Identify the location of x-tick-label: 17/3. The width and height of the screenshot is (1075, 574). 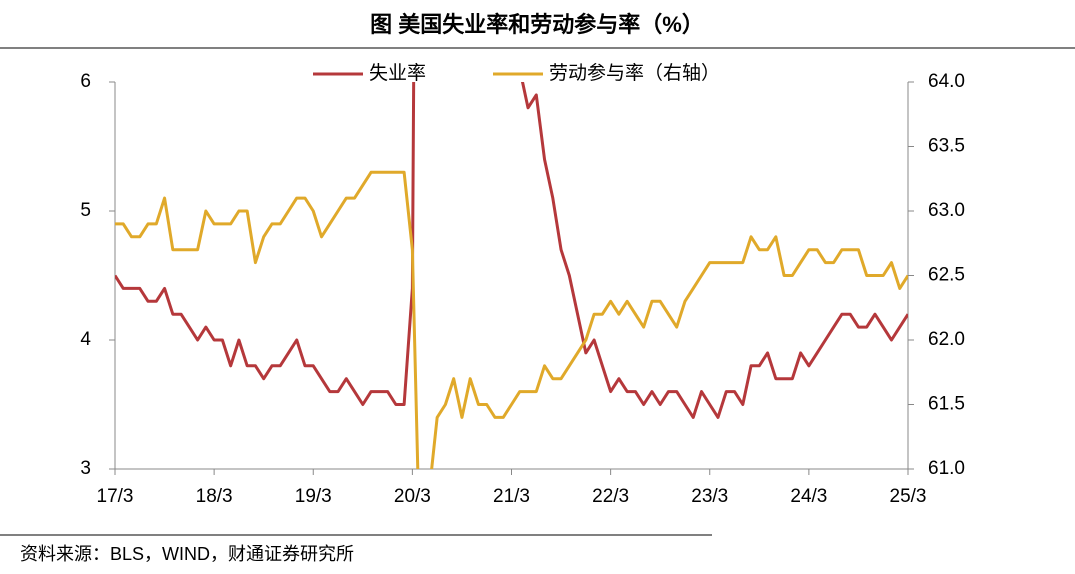
(115, 496).